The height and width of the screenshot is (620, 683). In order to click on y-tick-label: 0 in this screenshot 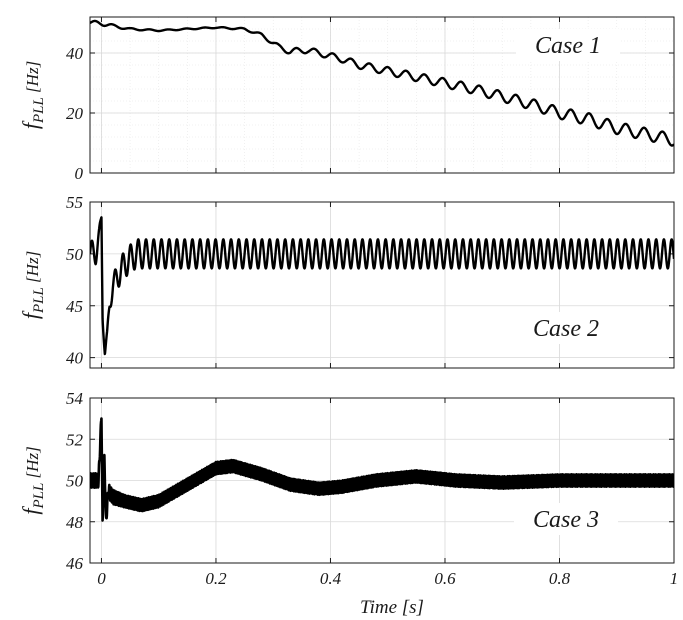, I will do `click(79, 173)`.